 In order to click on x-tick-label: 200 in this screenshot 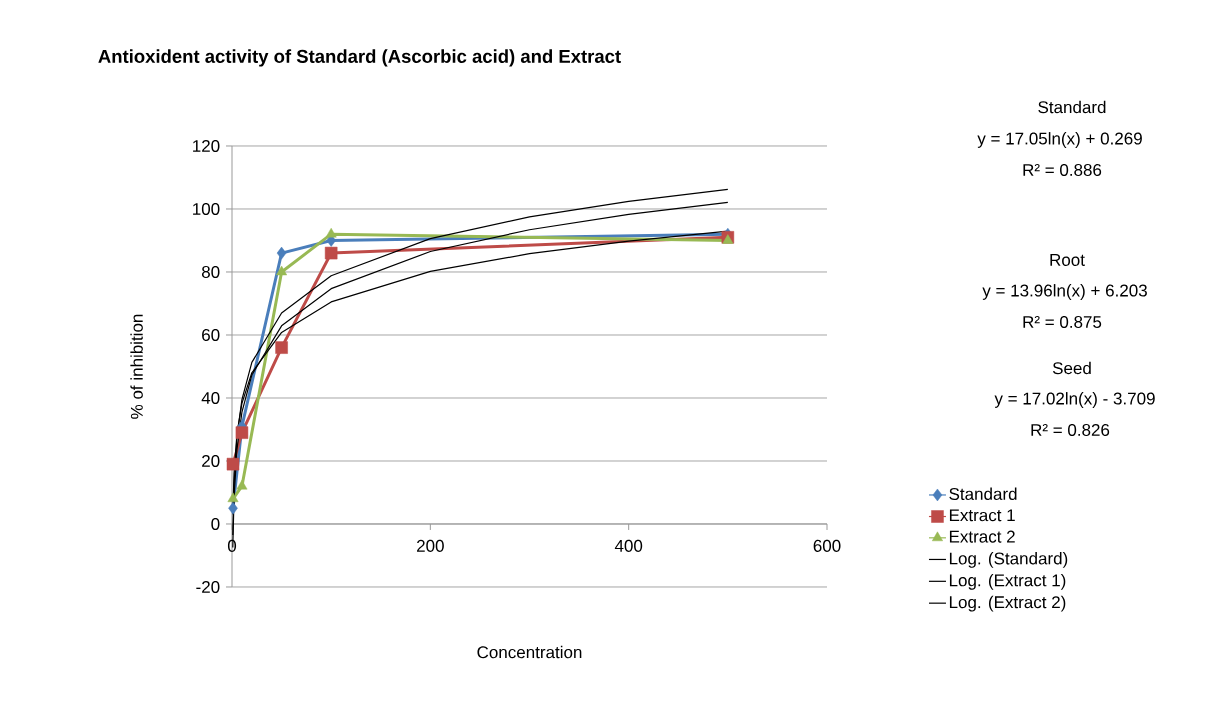, I will do `click(430, 545)`.